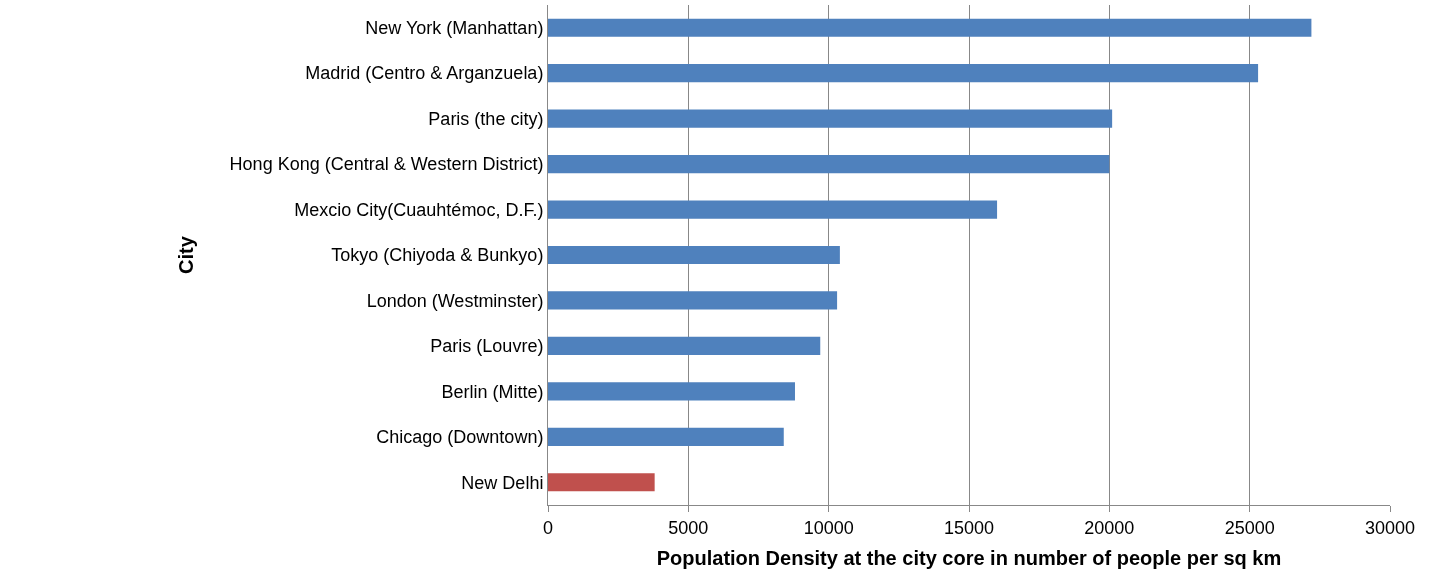 The width and height of the screenshot is (1442, 586). Describe the element at coordinates (487, 346) in the screenshot. I see `y-tick-label: Paris (Louvre)` at that location.